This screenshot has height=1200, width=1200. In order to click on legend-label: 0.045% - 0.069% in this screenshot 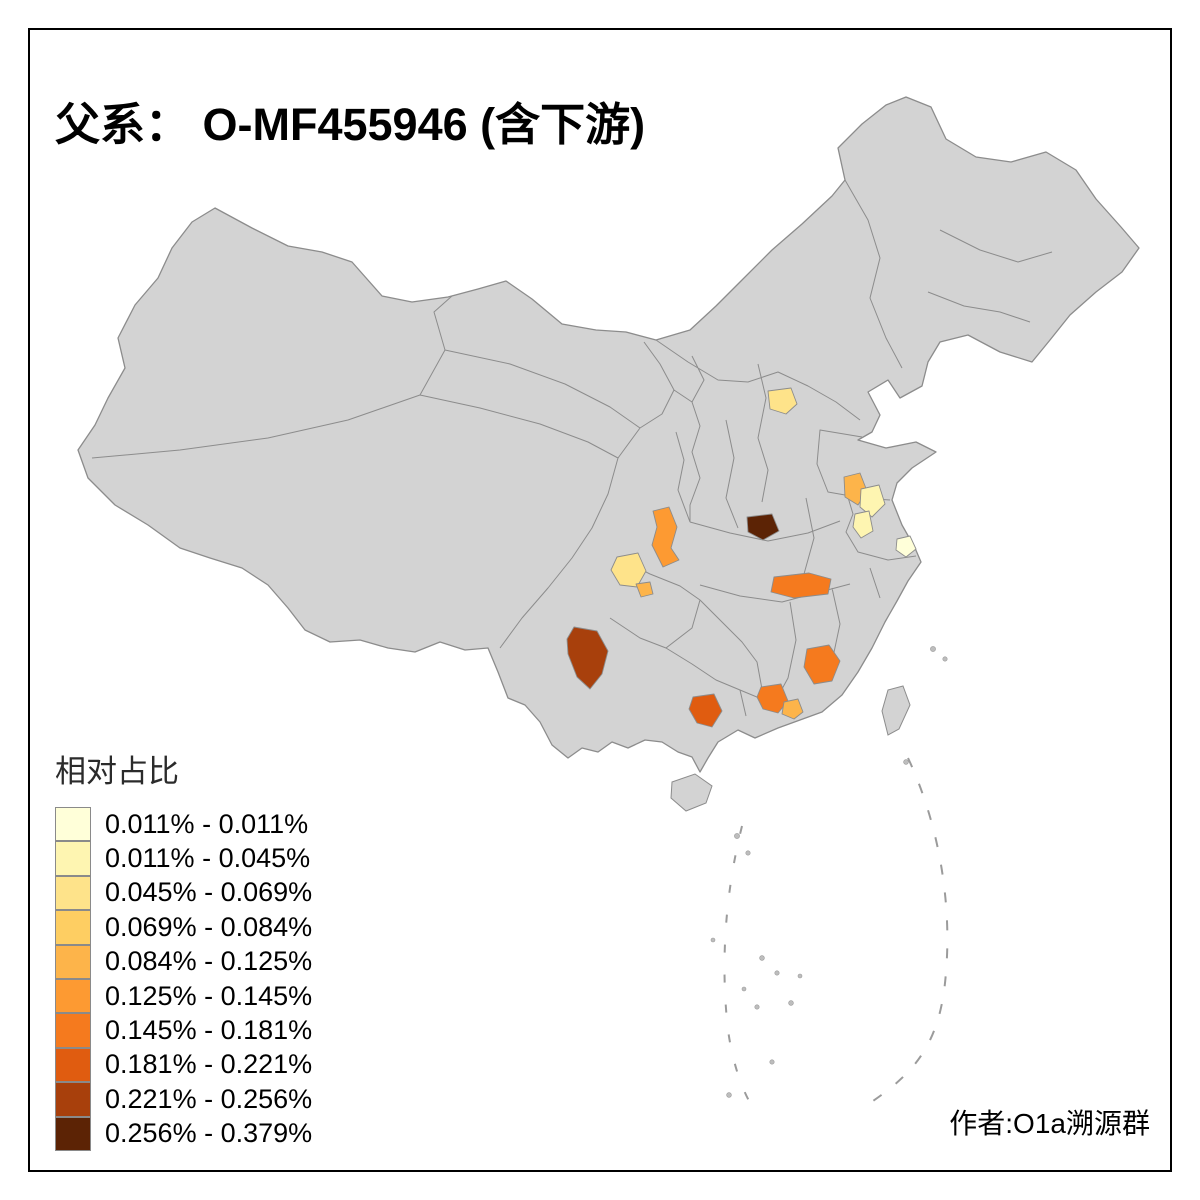, I will do `click(209, 892)`.